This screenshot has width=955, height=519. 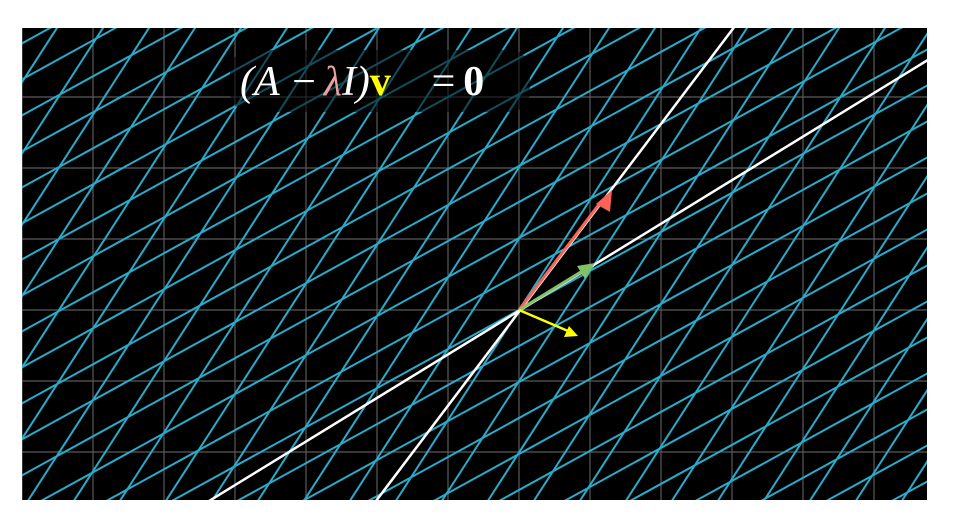 What do you see at coordinates (571, 331) in the screenshot?
I see `yellow-arrowhead` at bounding box center [571, 331].